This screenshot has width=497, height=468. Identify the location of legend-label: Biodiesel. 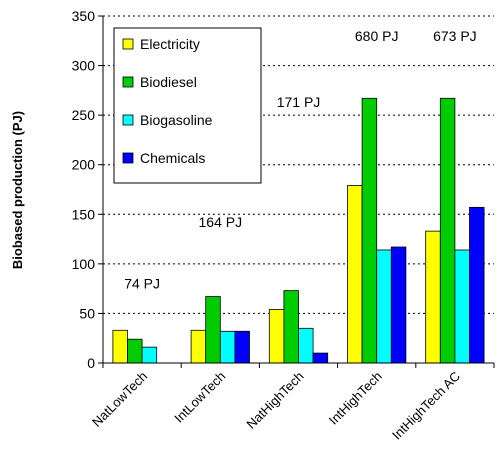
(168, 82).